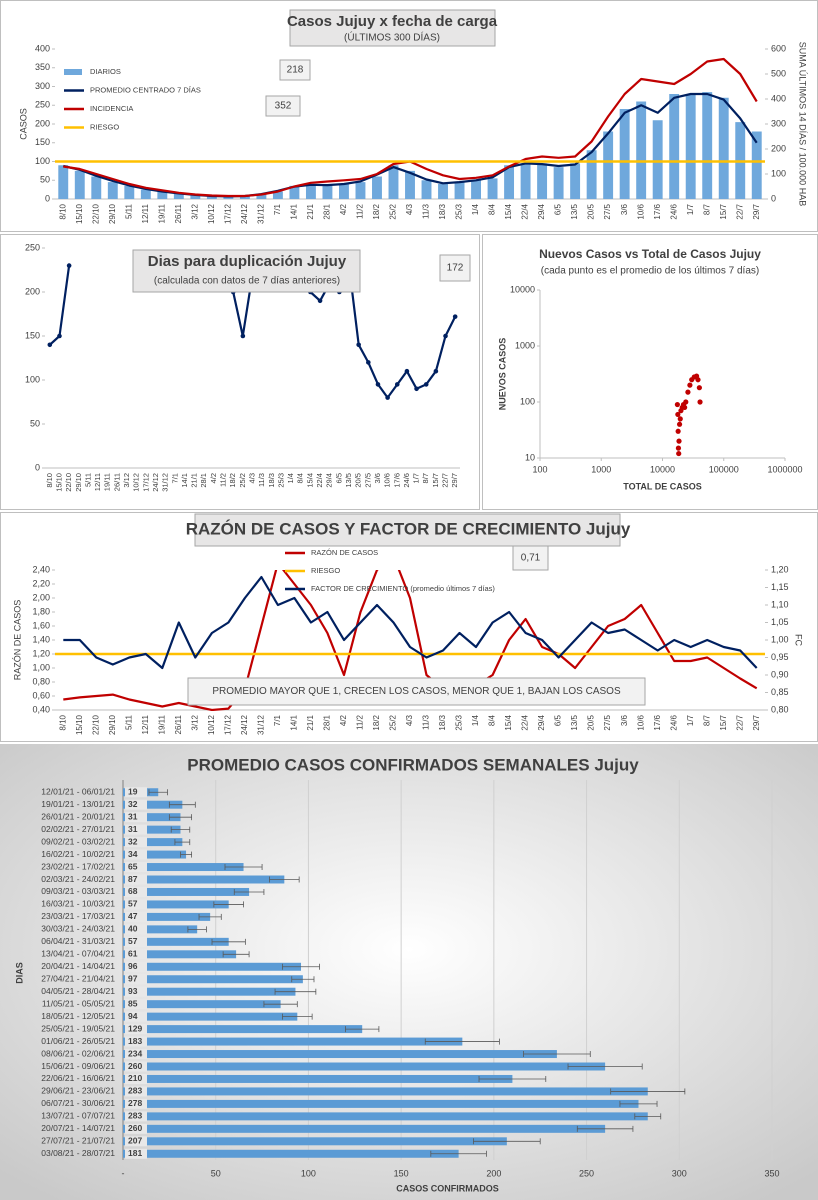 The height and width of the screenshot is (1200, 818). I want to click on value-label: 181, so click(135, 1153).